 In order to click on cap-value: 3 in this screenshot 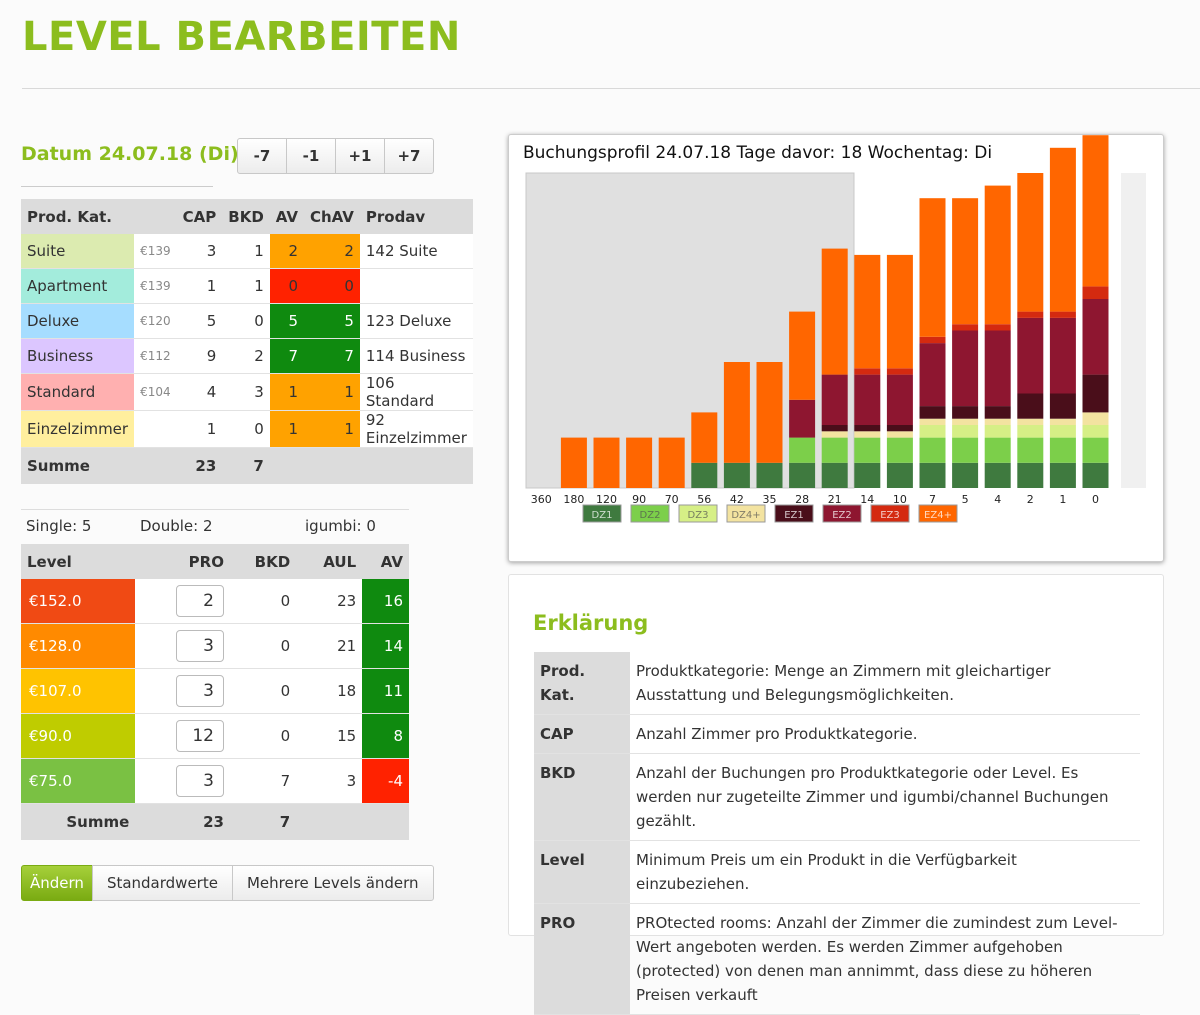, I will do `click(199, 251)`.